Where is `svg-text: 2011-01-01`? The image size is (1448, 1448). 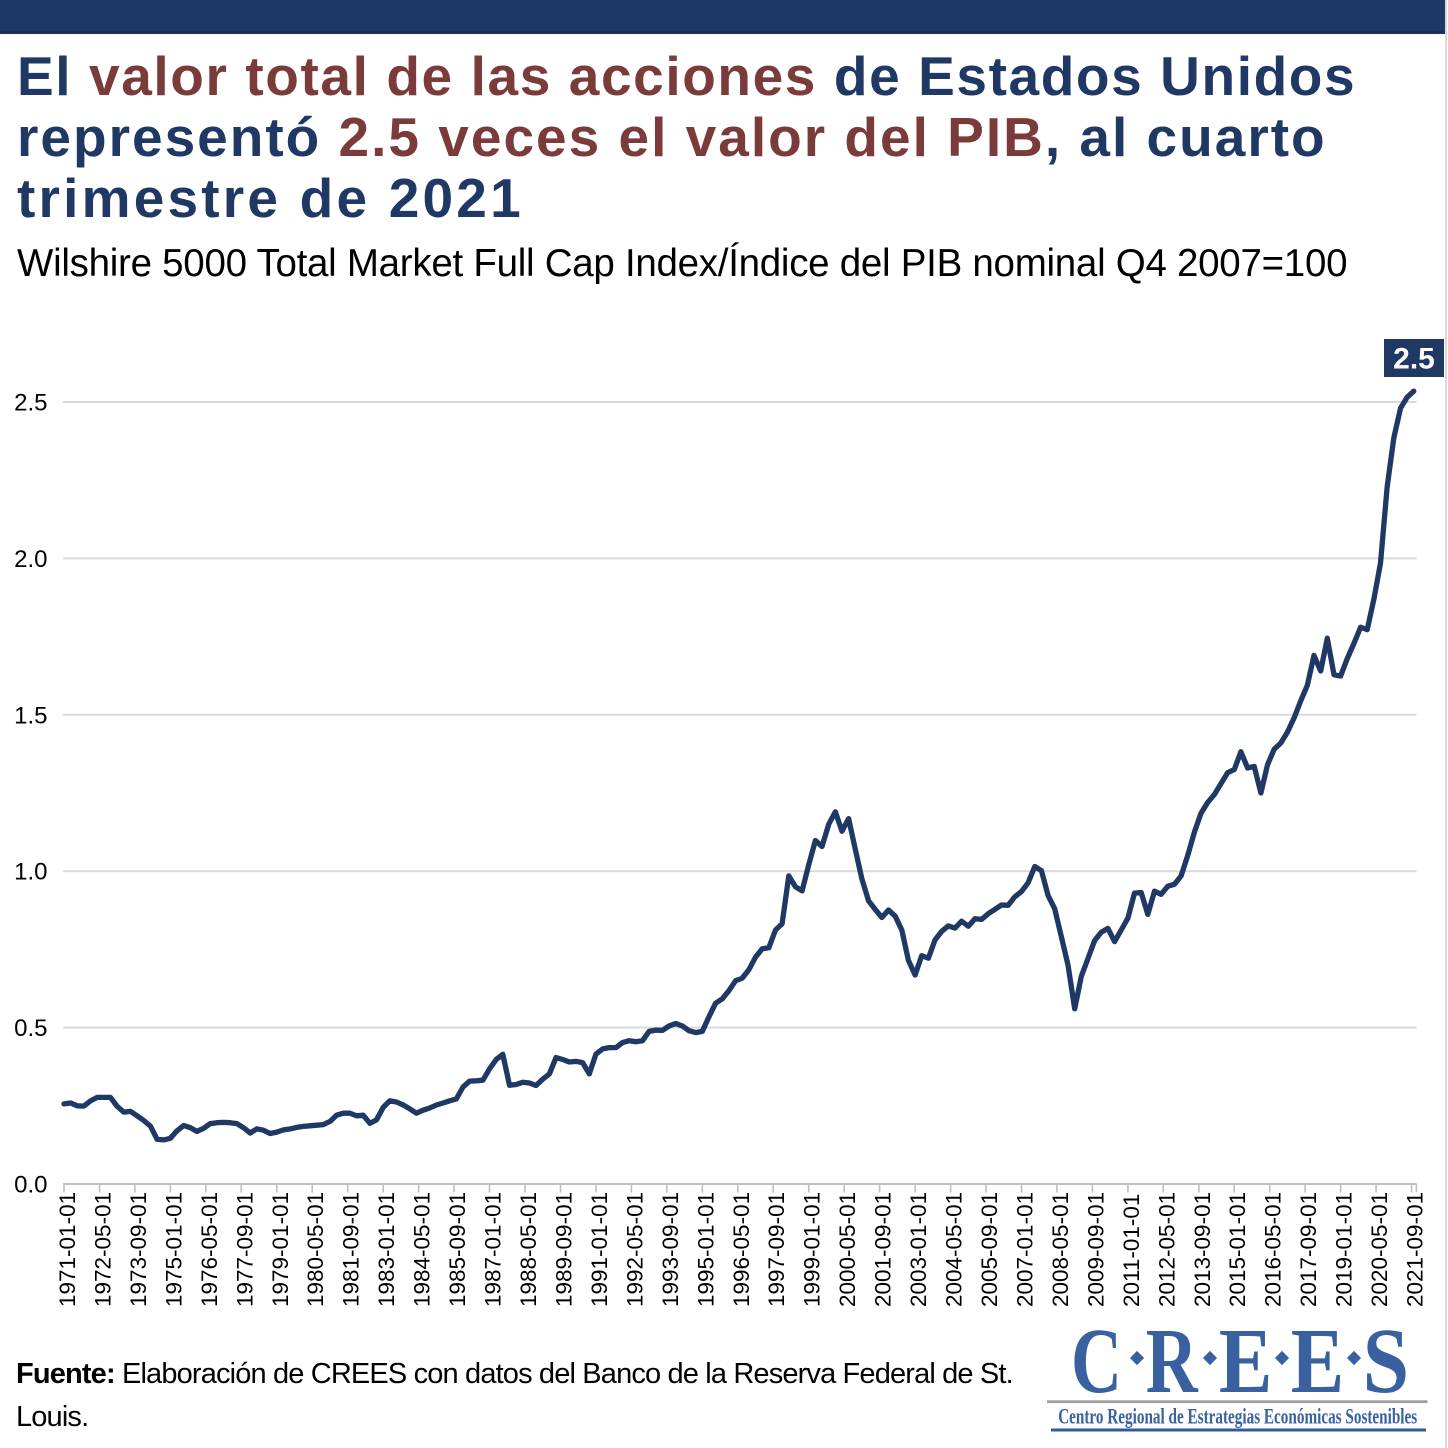 svg-text: 2011-01-01 is located at coordinates (1131, 1250).